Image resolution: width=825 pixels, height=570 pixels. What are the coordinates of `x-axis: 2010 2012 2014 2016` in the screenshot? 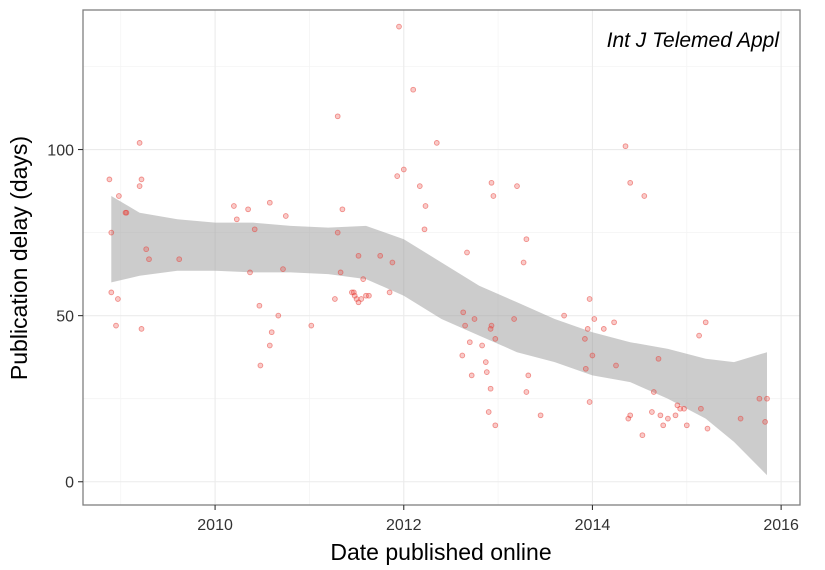 It's located at (498, 519).